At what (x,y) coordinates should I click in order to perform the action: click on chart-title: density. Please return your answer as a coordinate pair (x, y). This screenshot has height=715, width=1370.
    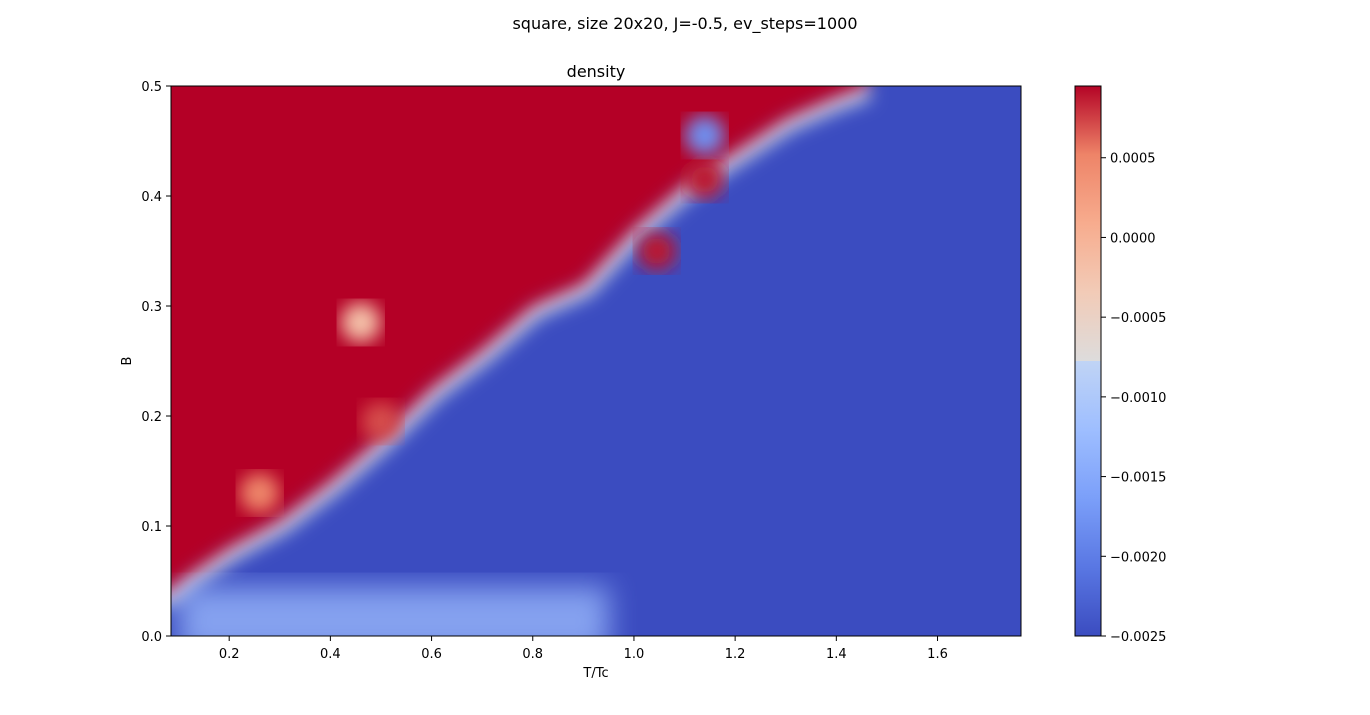
    Looking at the image, I should click on (596, 71).